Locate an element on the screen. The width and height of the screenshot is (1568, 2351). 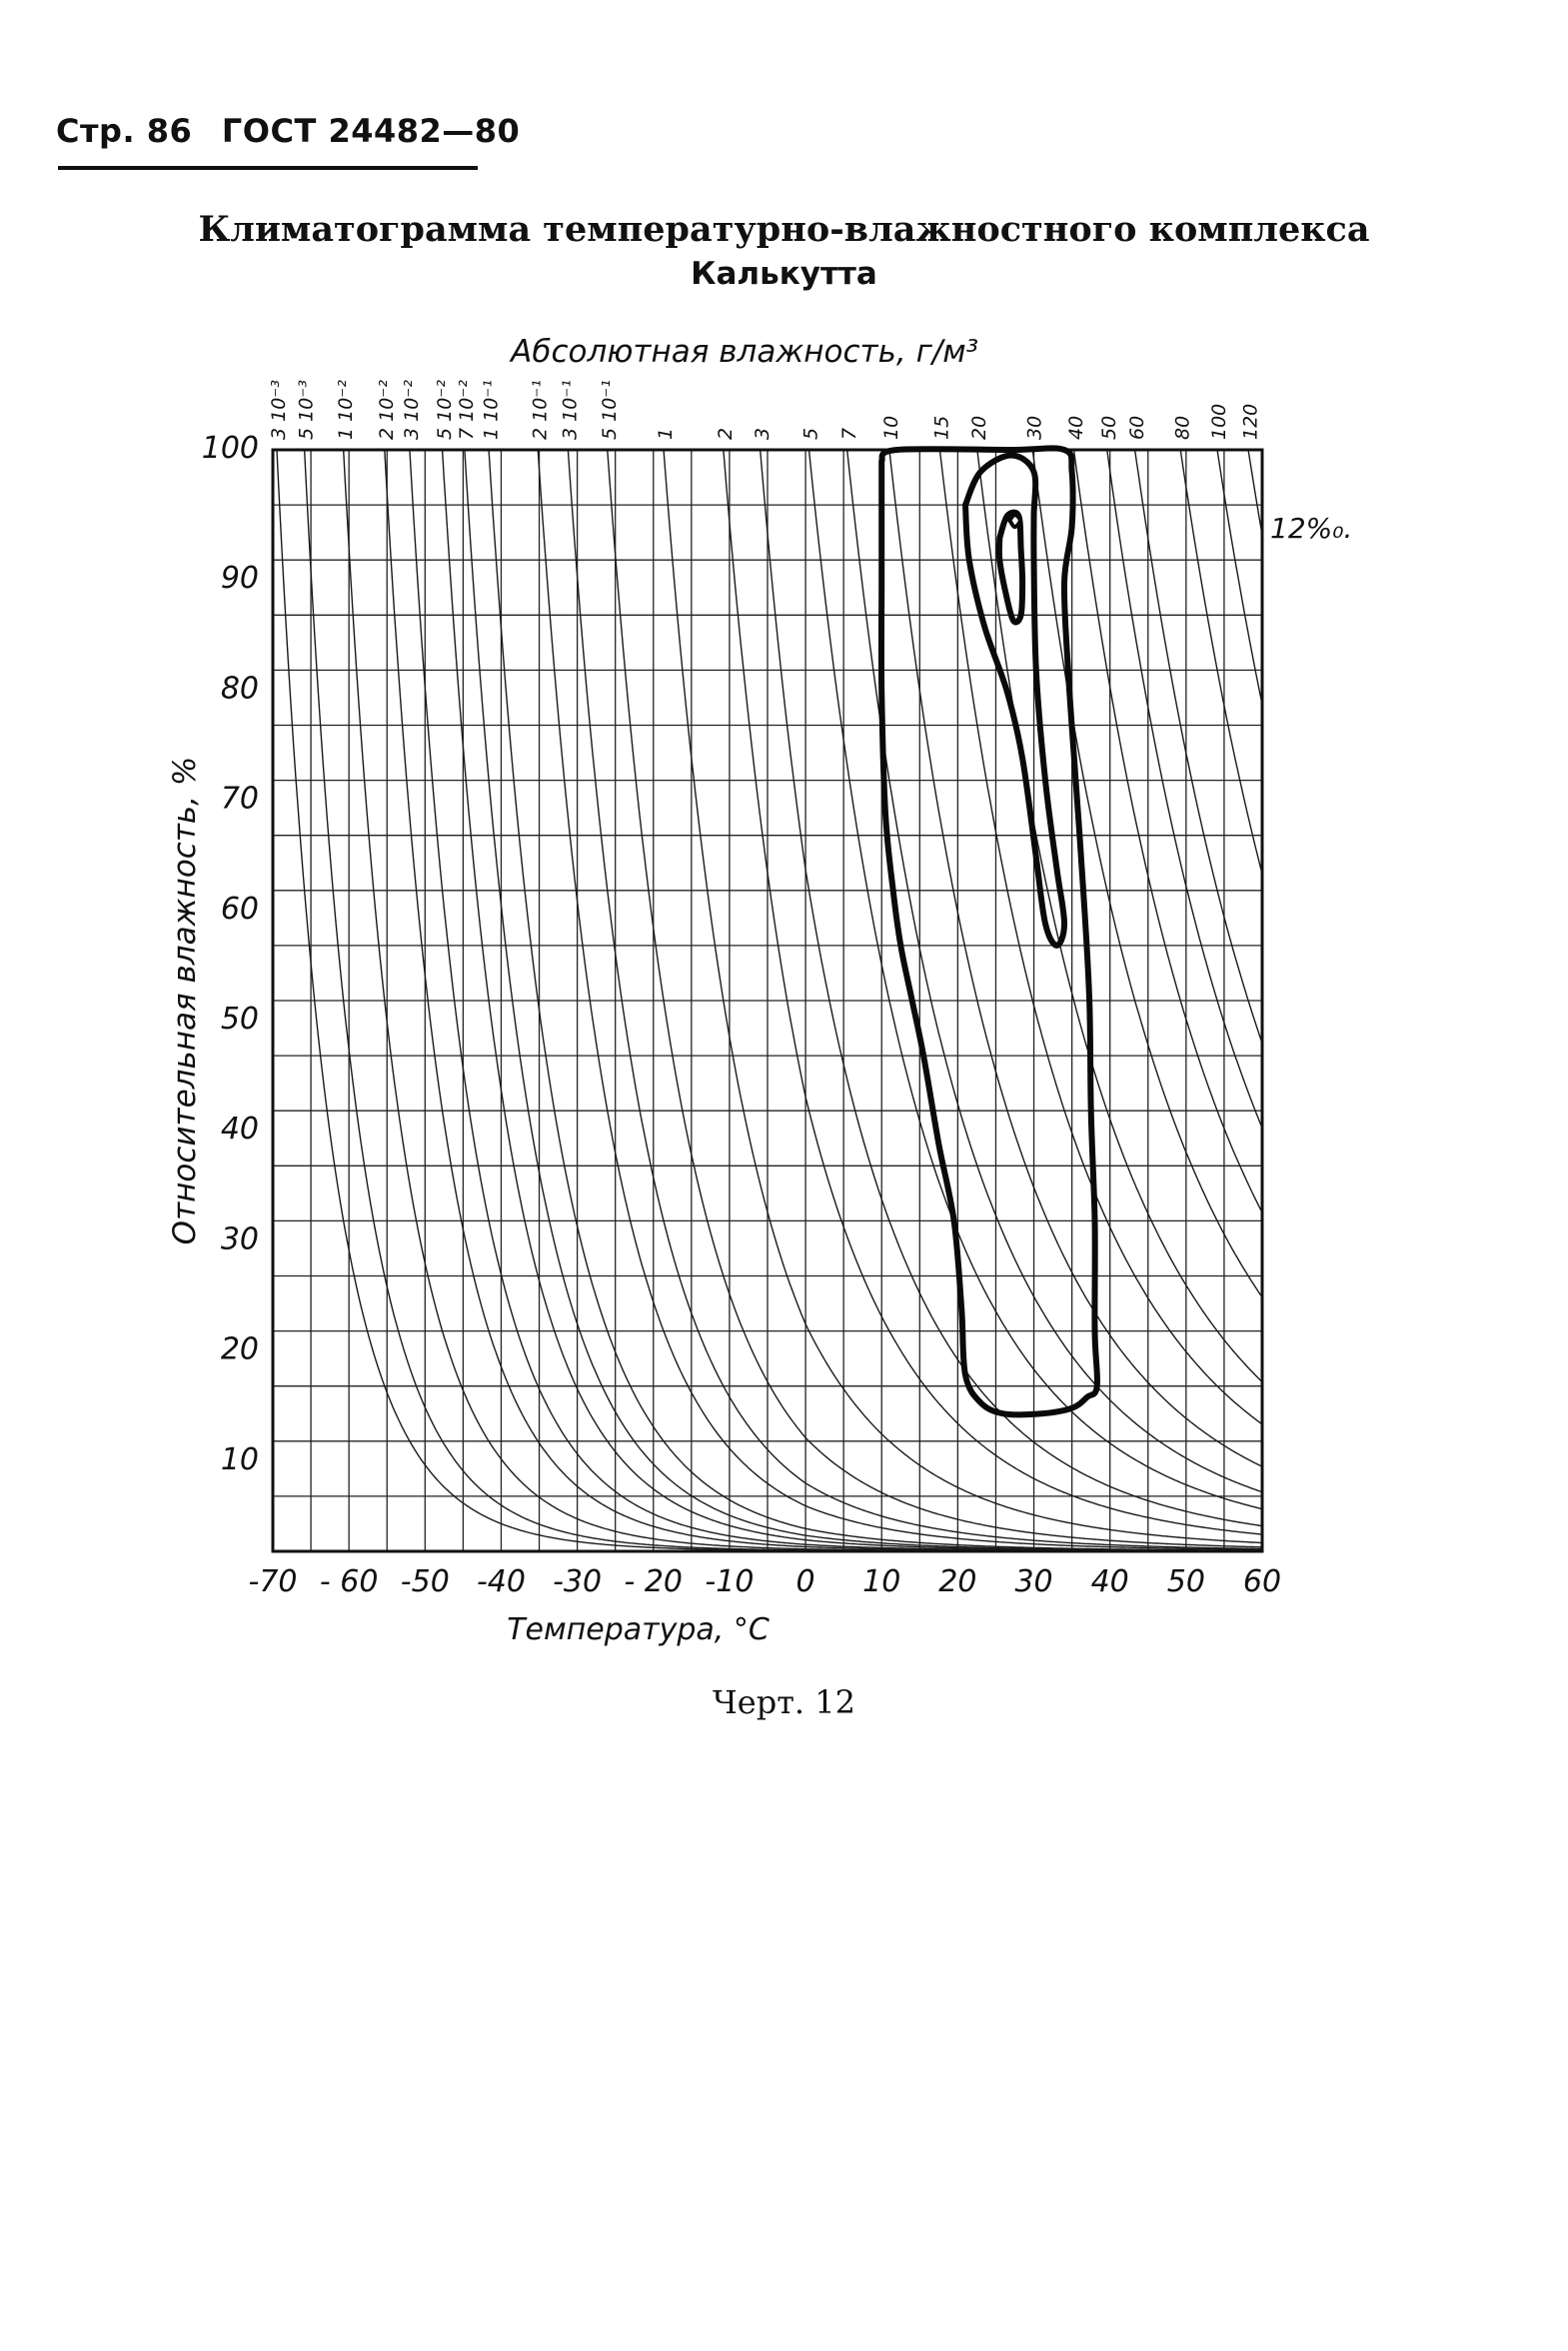
title-line-2: Калькутта is located at coordinates (784, 274).